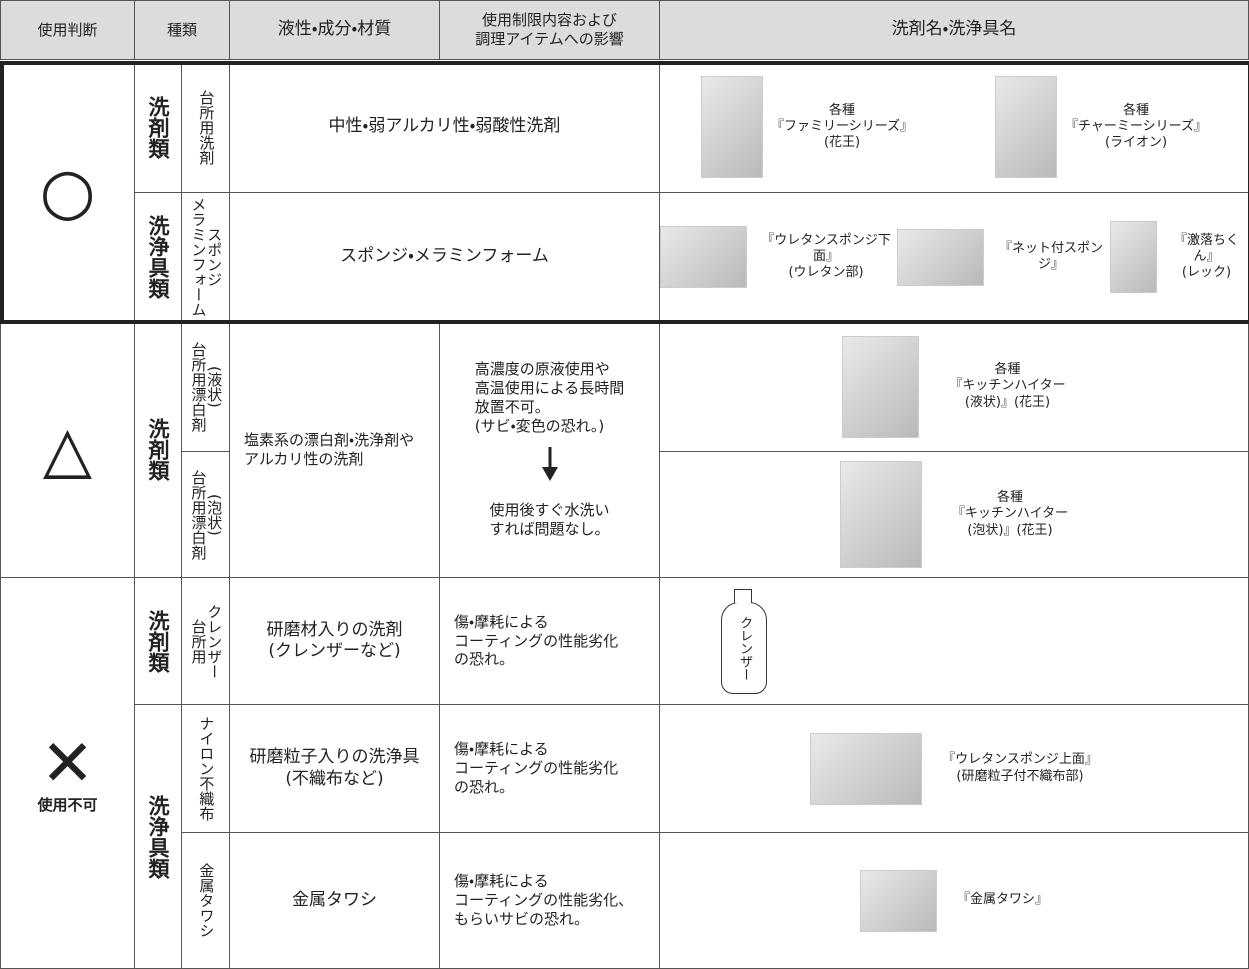  I want to click on product: 『ウレタンスポンジ上面』 (研磨粒子付不織布部), so click(954, 768).